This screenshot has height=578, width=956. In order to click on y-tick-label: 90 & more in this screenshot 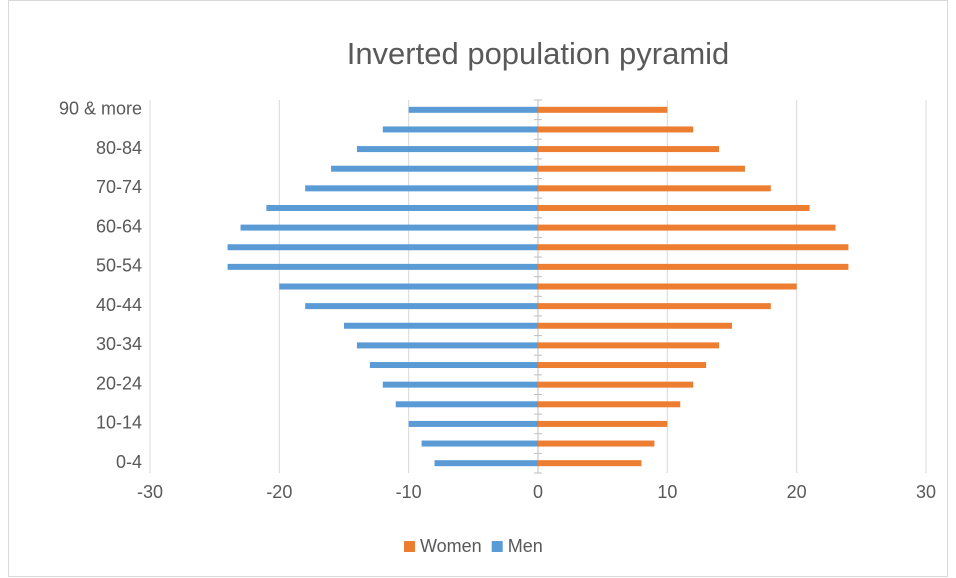, I will do `click(100, 109)`.